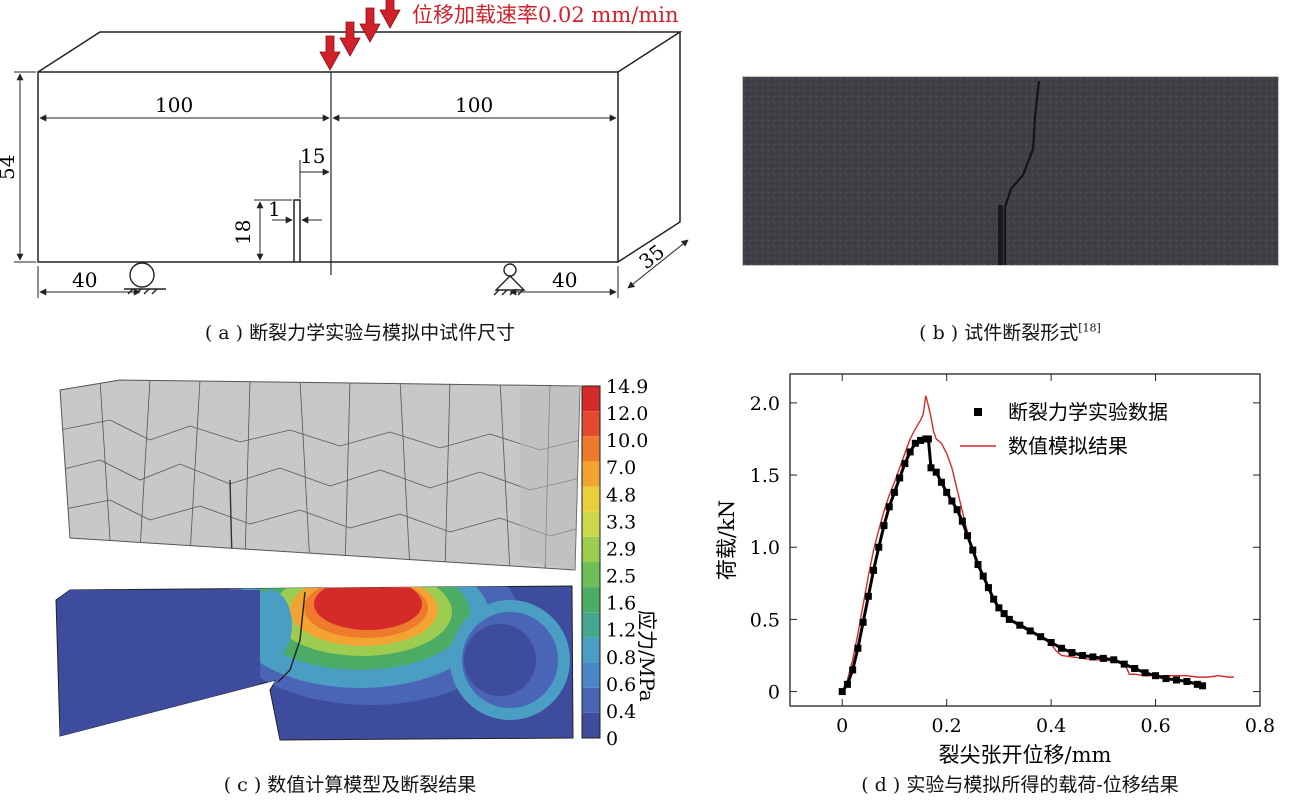 This screenshot has width=1303, height=800. Describe the element at coordinates (509, 279) in the screenshot. I see `pin-support-icon` at that location.